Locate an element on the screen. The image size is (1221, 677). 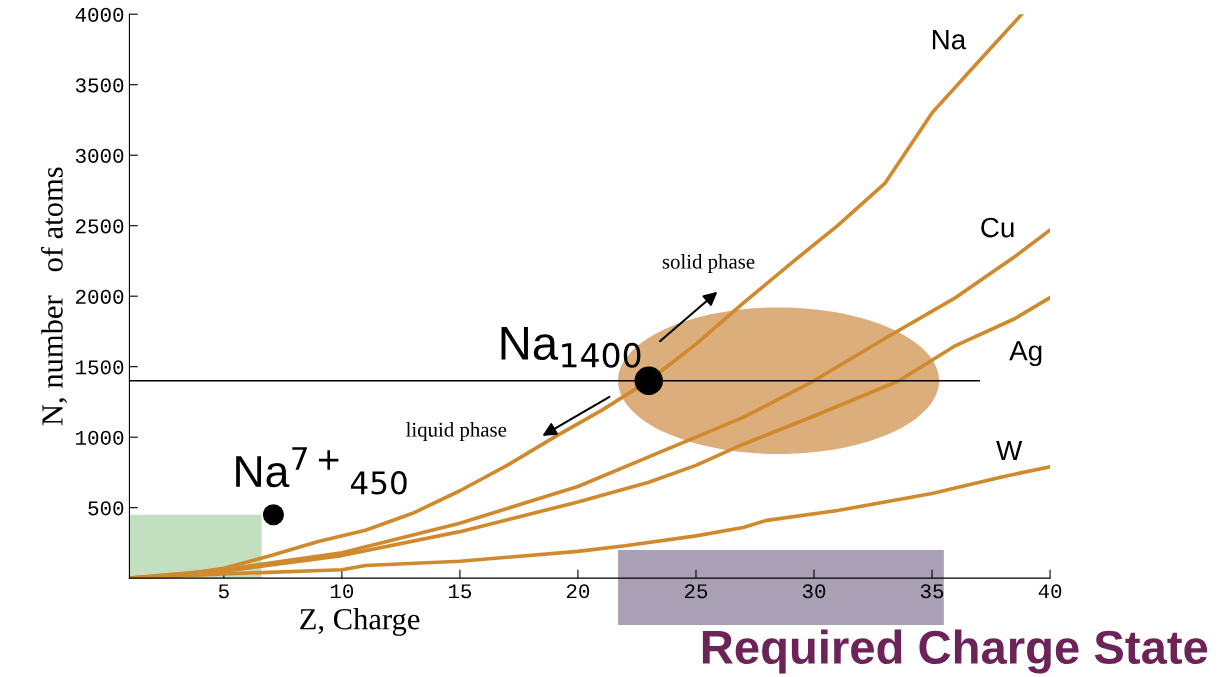
y-tick-label: 2000 is located at coordinates (100, 296).